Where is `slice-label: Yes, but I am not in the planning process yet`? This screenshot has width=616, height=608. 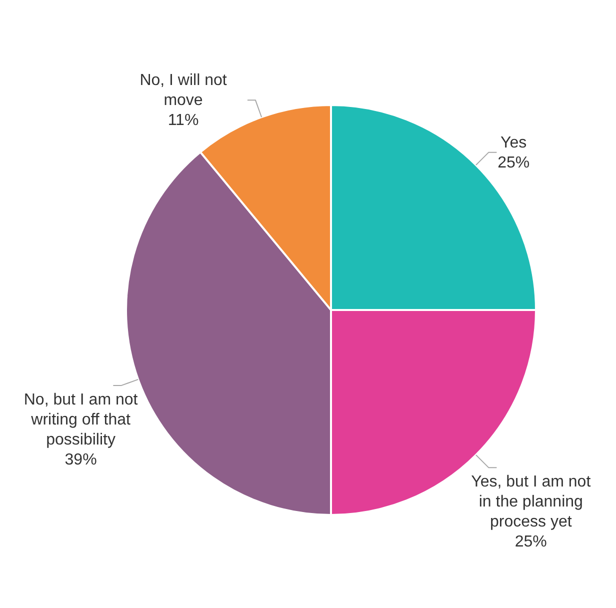 slice-label: Yes, but I am not in the planning process yet is located at coordinates (531, 501).